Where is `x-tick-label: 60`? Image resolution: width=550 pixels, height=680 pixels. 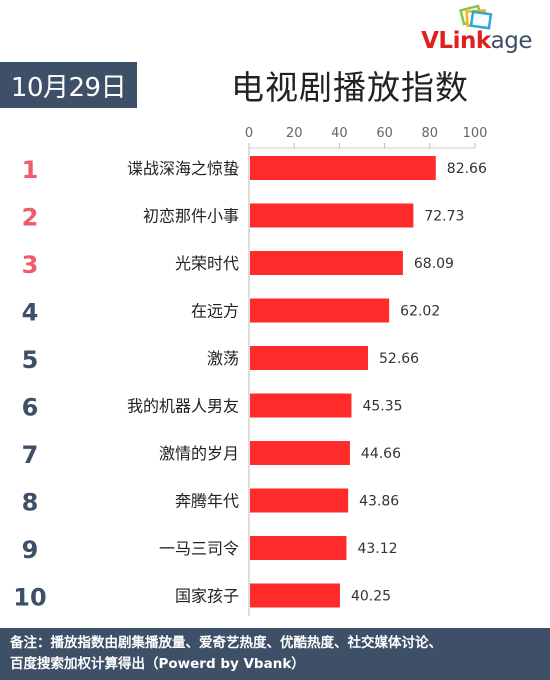
x-tick-label: 60 is located at coordinates (384, 133).